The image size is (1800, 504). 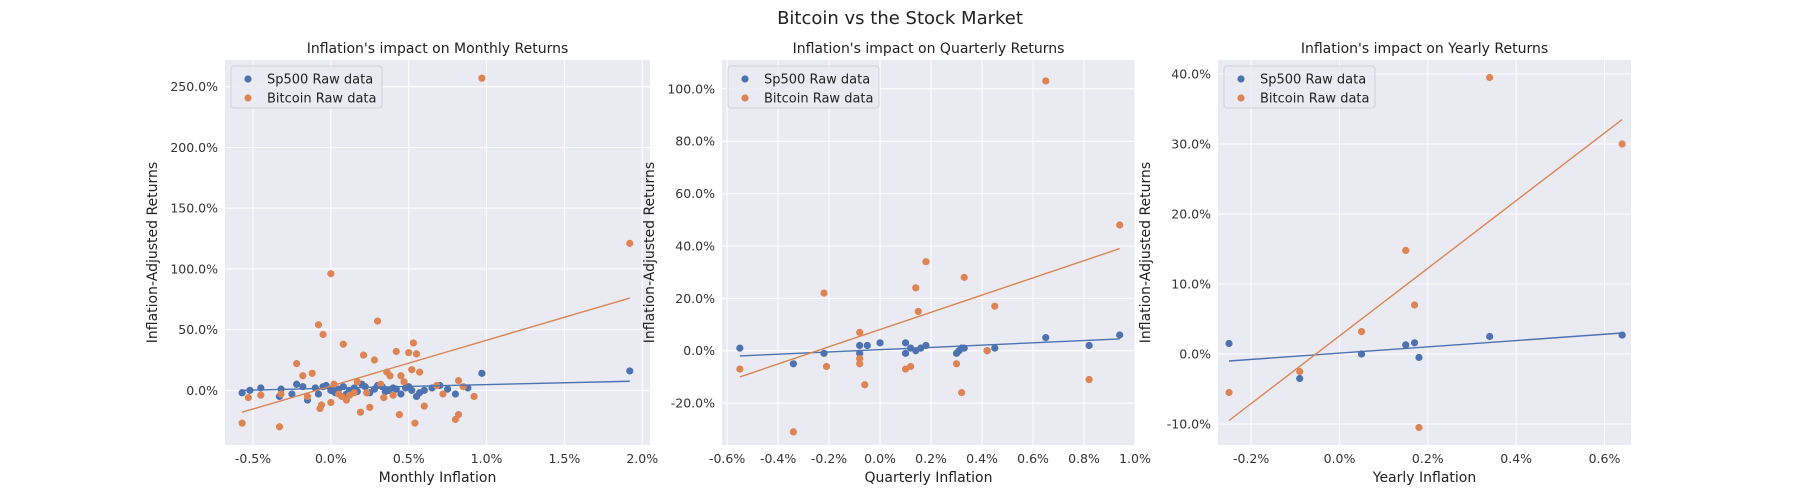 I want to click on legend-entry: Sp500 Raw data, so click(x=817, y=80).